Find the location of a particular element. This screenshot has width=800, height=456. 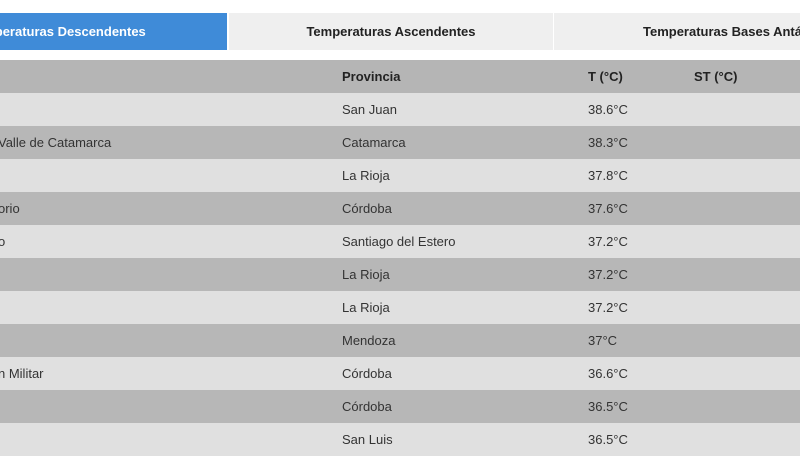

cell-localidad: Valle de Catamarca is located at coordinates (56, 142).